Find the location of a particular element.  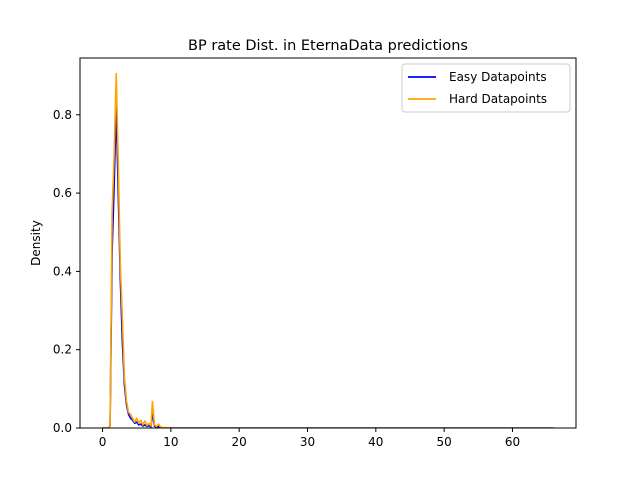

x-tick-label: 50 is located at coordinates (444, 442).